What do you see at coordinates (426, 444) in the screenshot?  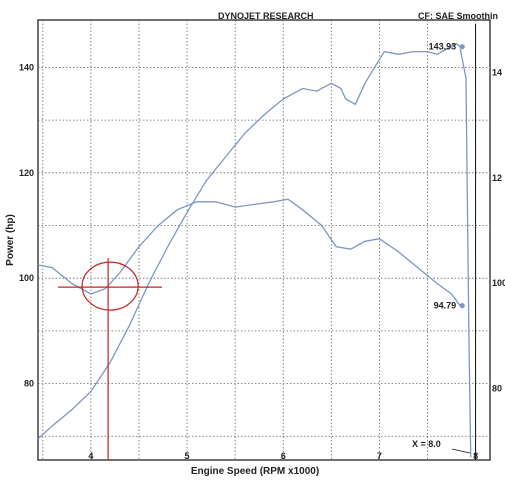 I see `x-note: X = 8.0` at bounding box center [426, 444].